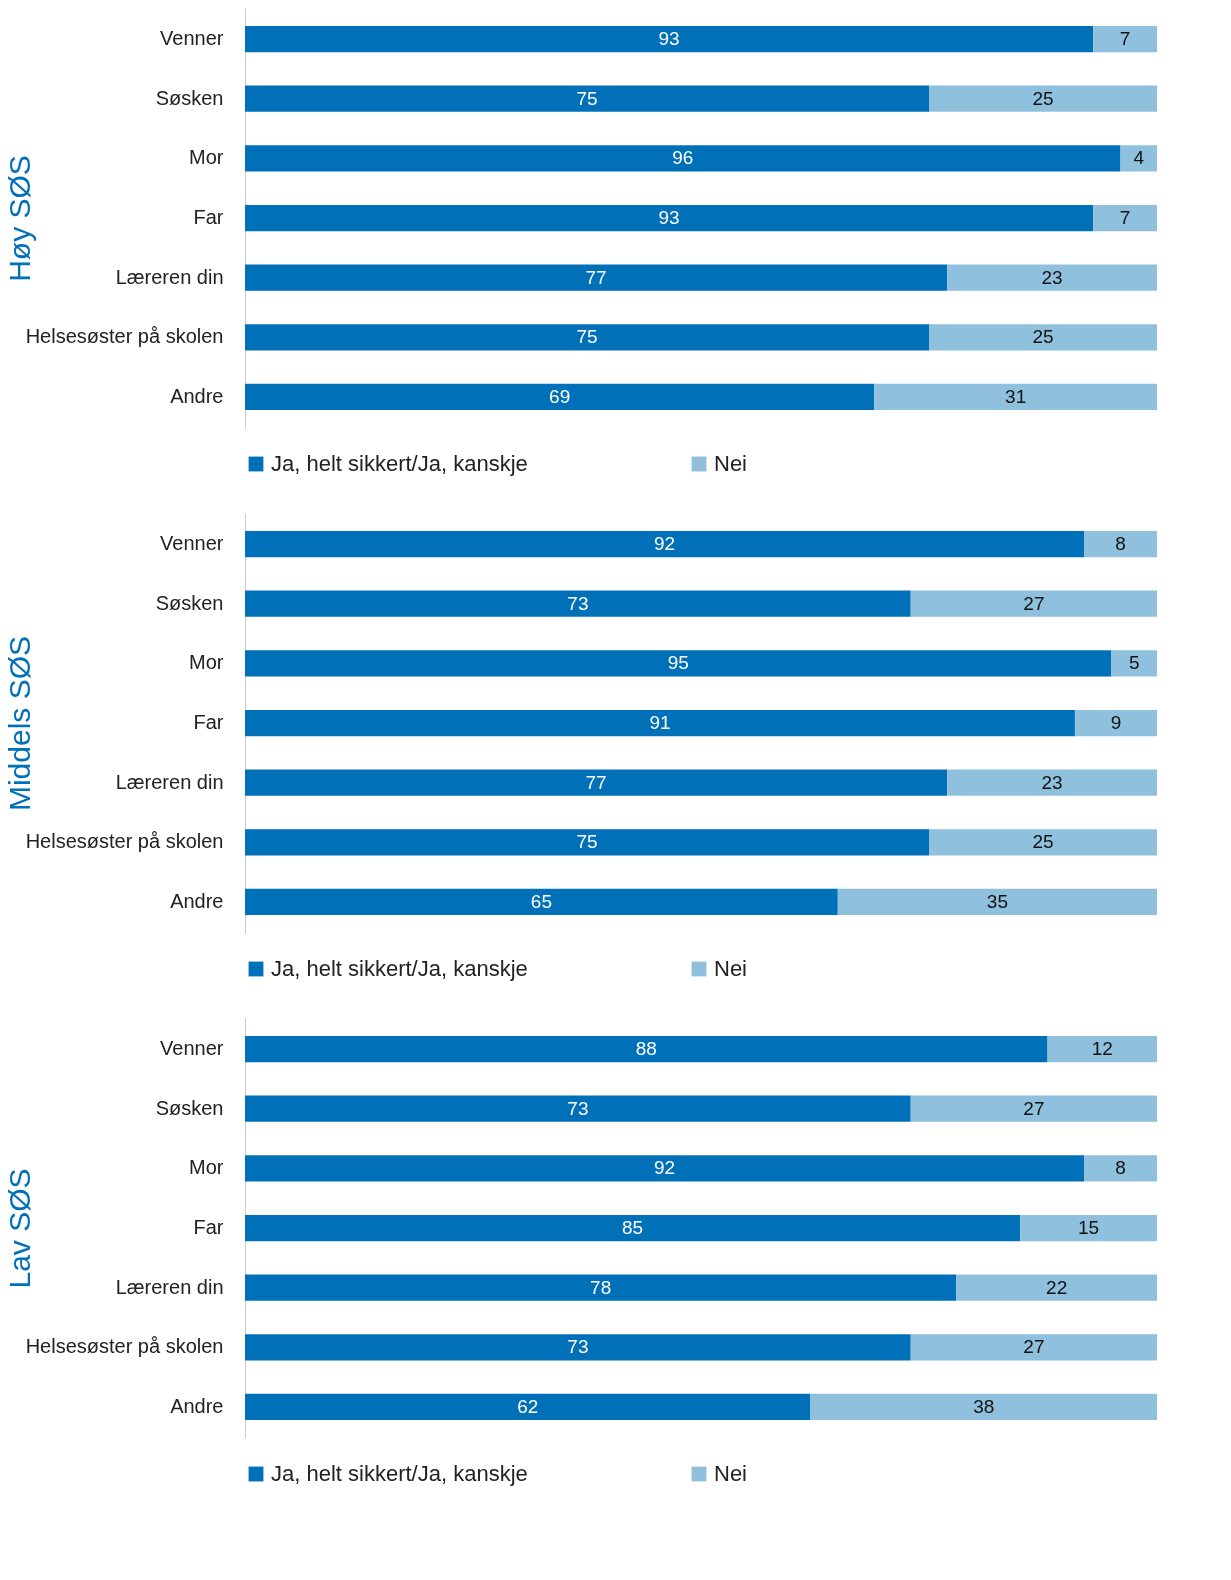 This screenshot has height=1580, width=1231. I want to click on data-label: 96, so click(683, 158).